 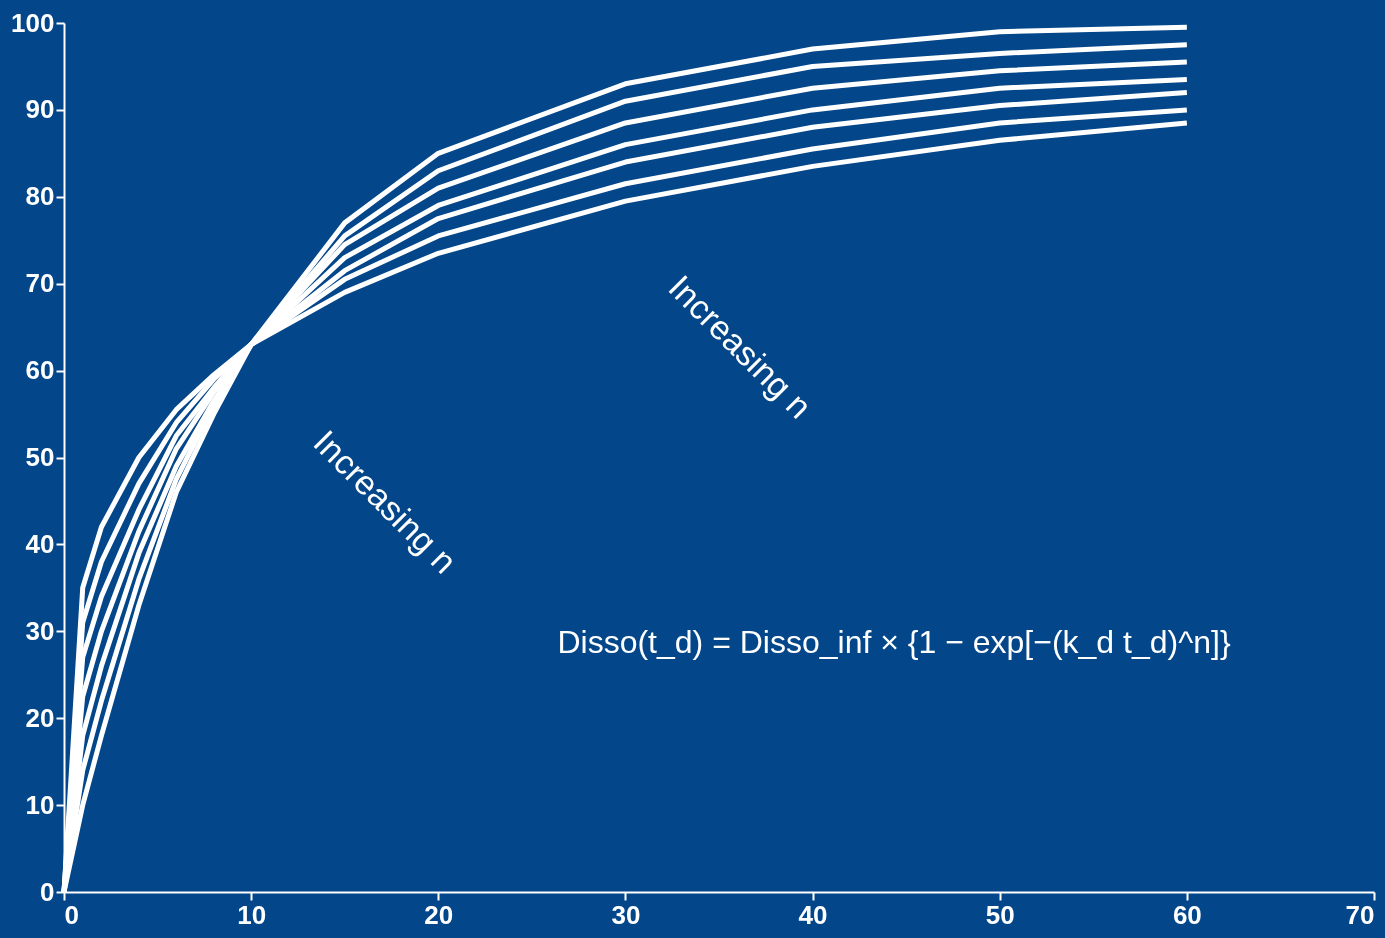 What do you see at coordinates (40, 543) in the screenshot?
I see `y-tick-label: 40` at bounding box center [40, 543].